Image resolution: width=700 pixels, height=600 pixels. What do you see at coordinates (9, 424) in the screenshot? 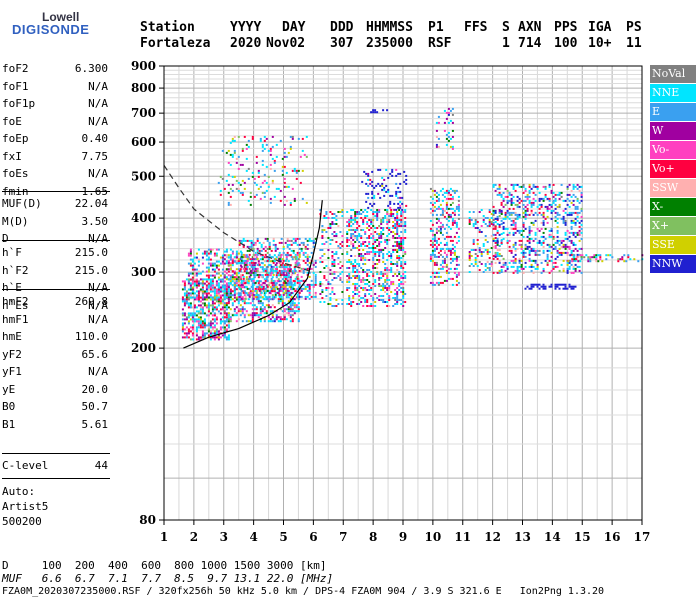
I see `param-name: B1` at bounding box center [9, 424].